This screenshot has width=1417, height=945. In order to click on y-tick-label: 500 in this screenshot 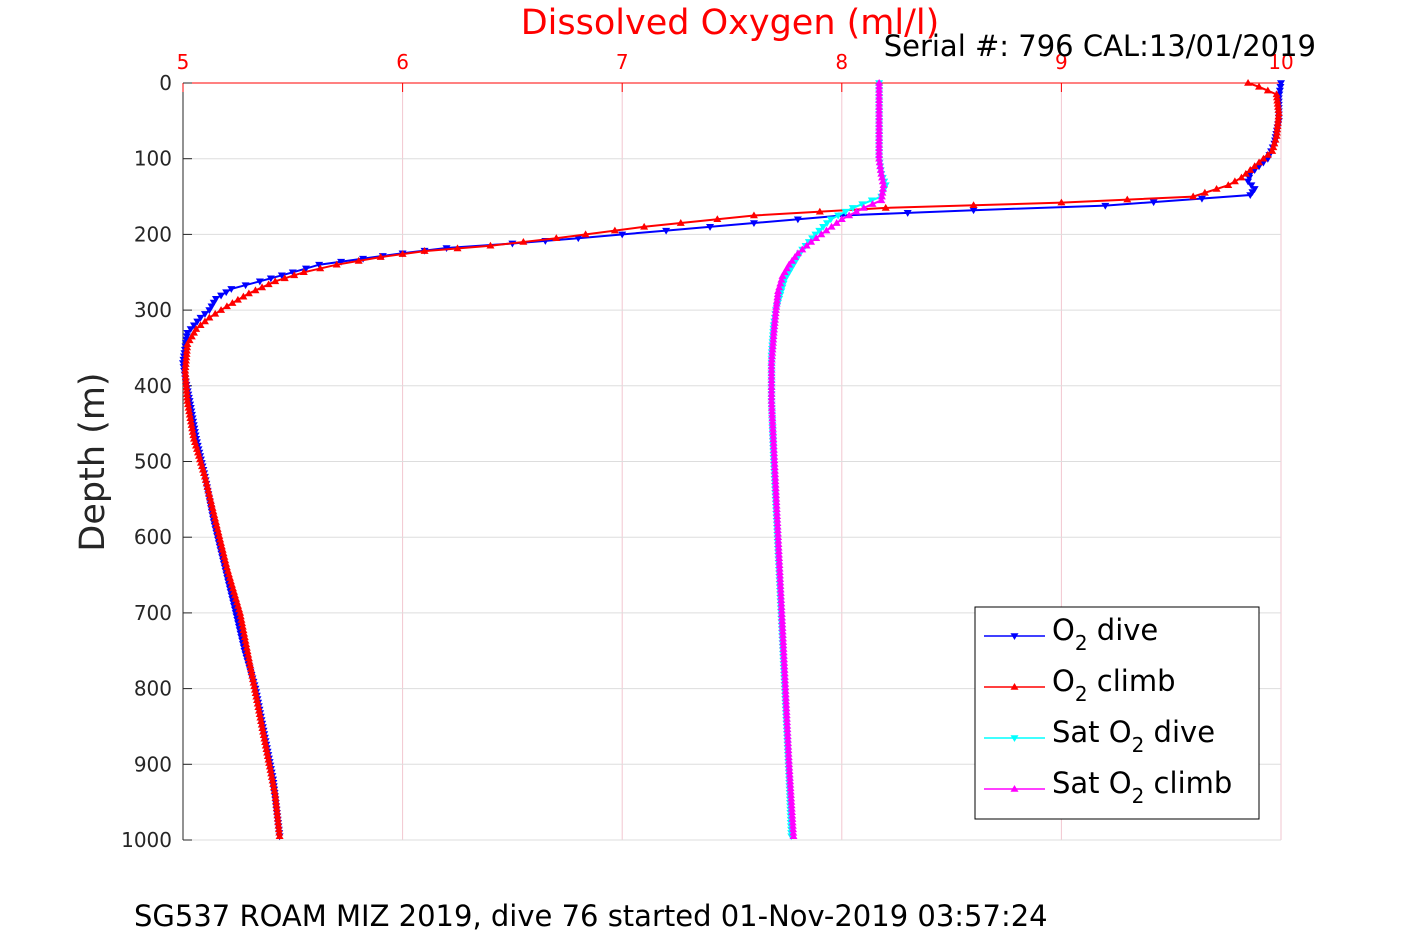, I will do `click(153, 462)`.